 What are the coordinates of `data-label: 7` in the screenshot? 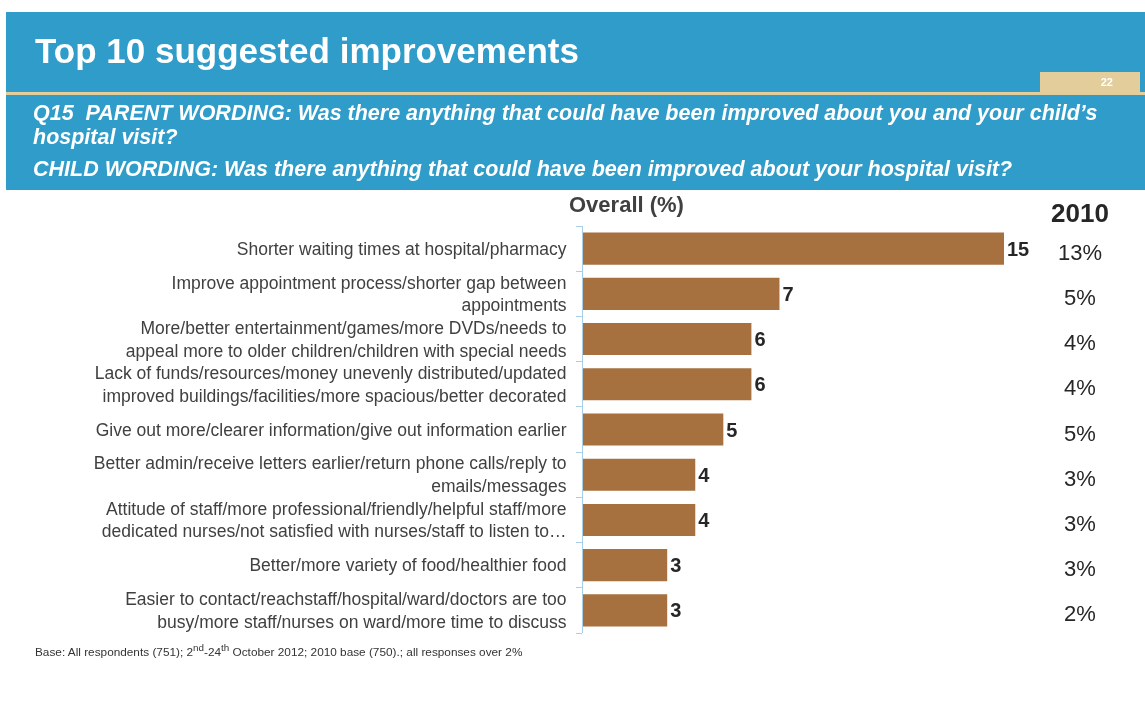 It's located at (788, 293).